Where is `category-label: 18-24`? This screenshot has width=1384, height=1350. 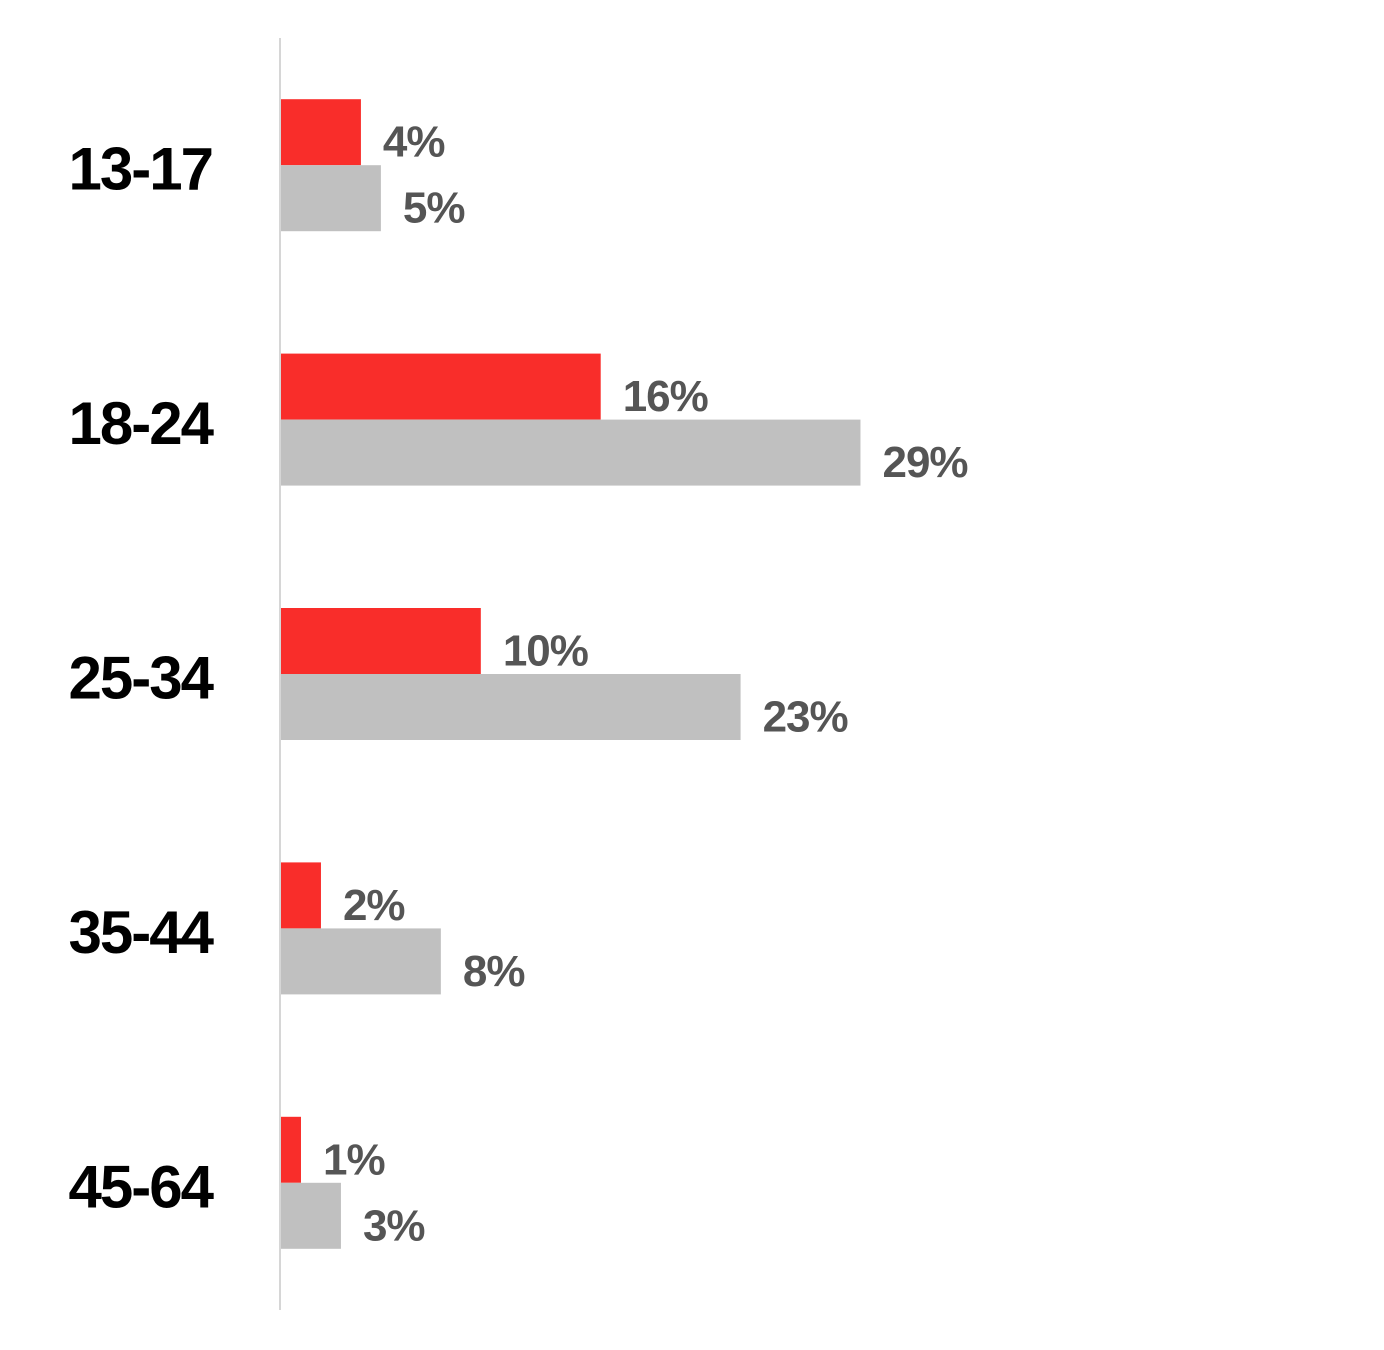
category-label: 18-24 is located at coordinates (142, 423).